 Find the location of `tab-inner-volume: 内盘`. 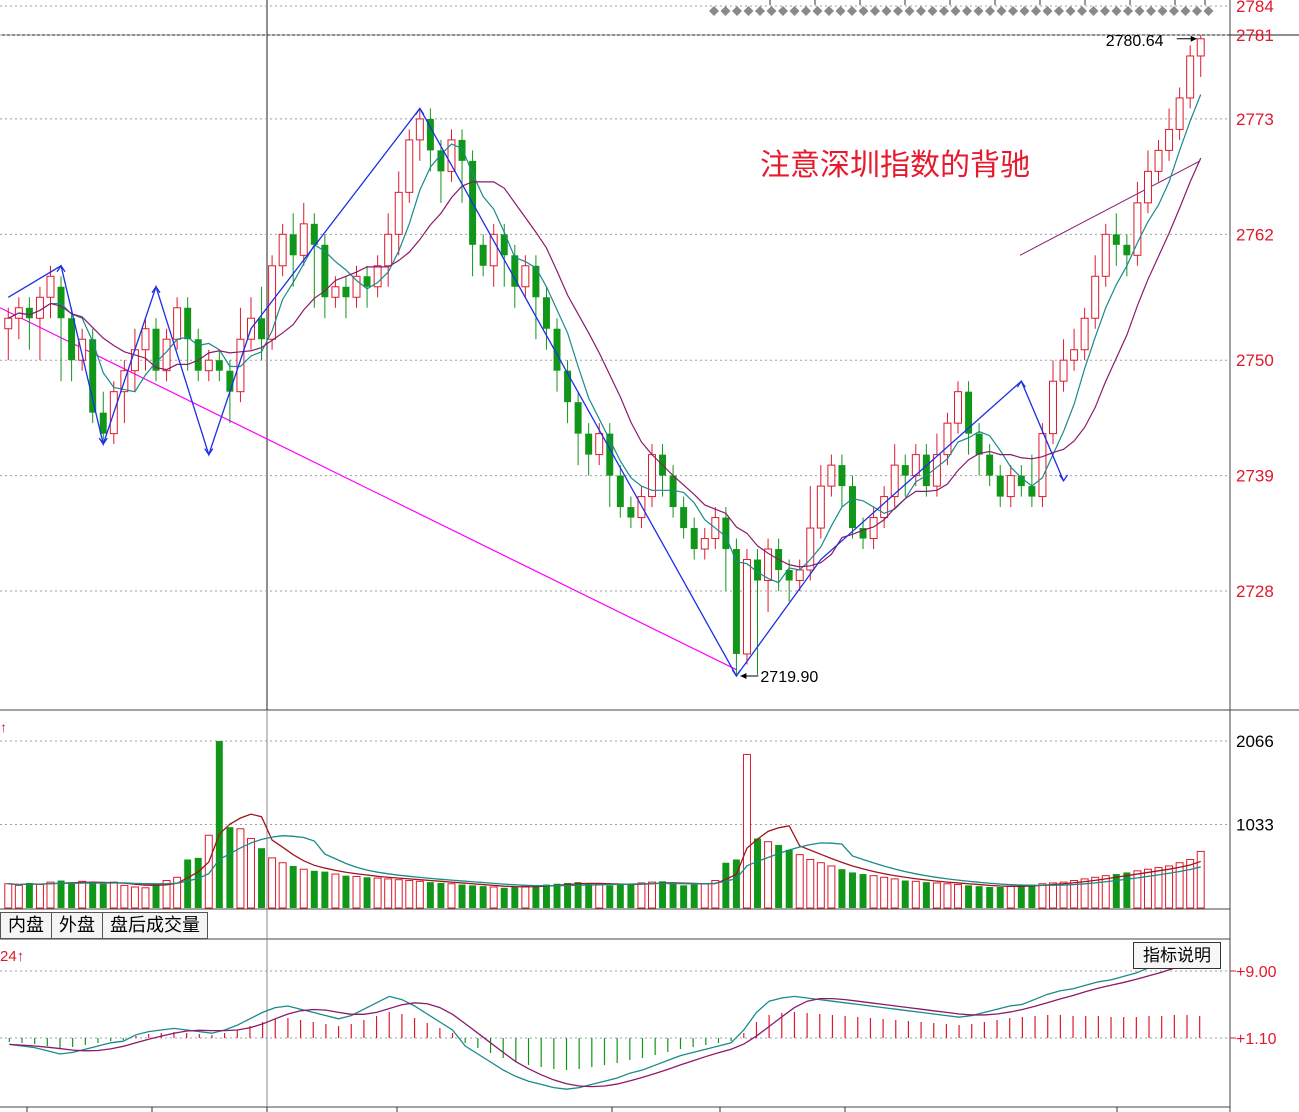

tab-inner-volume: 内盘 is located at coordinates (26, 925).